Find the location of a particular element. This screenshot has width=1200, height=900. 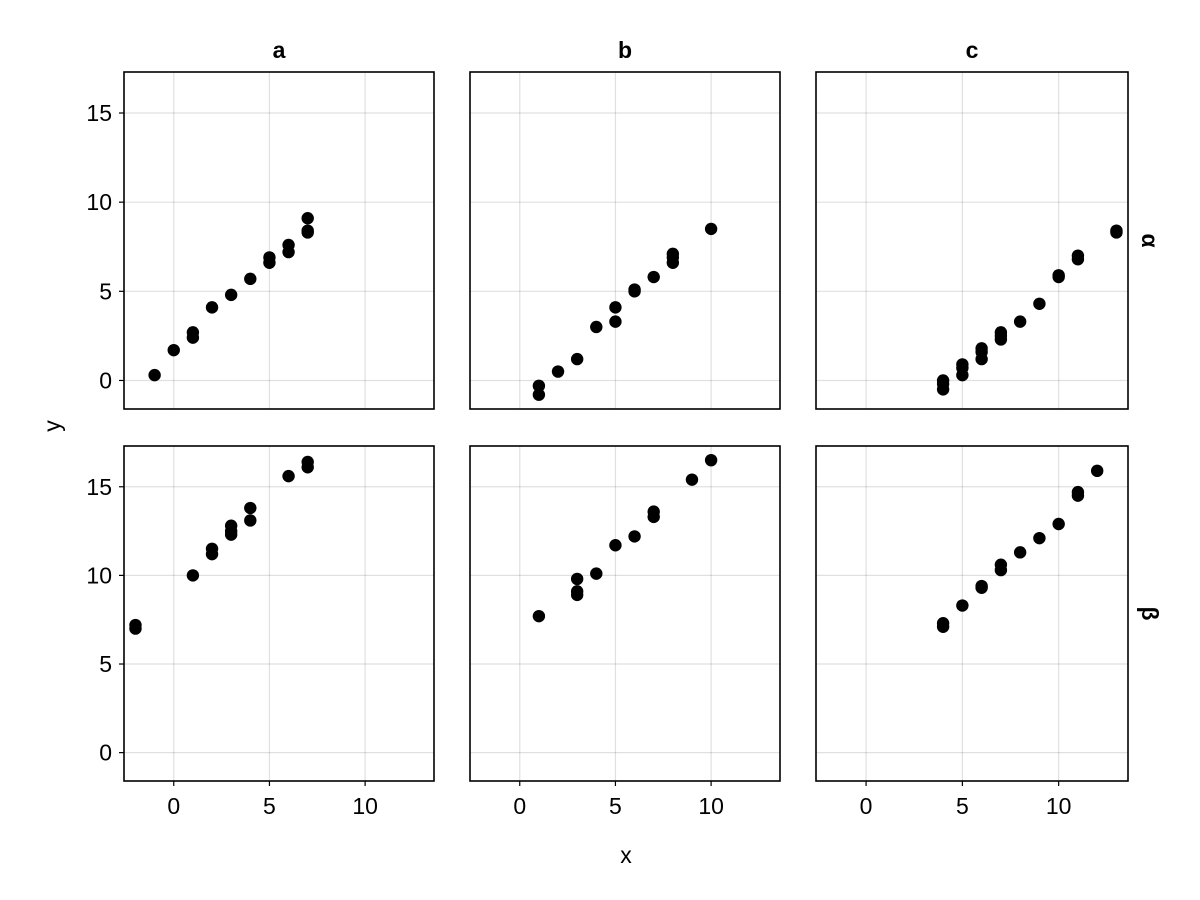

column-title-a: a is located at coordinates (279, 50).